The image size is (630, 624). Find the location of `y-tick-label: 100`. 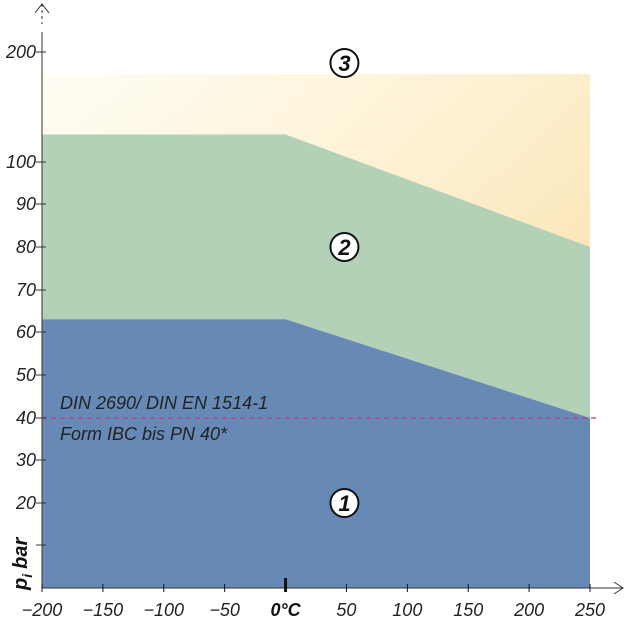

y-tick-label: 100 is located at coordinates (21, 162).